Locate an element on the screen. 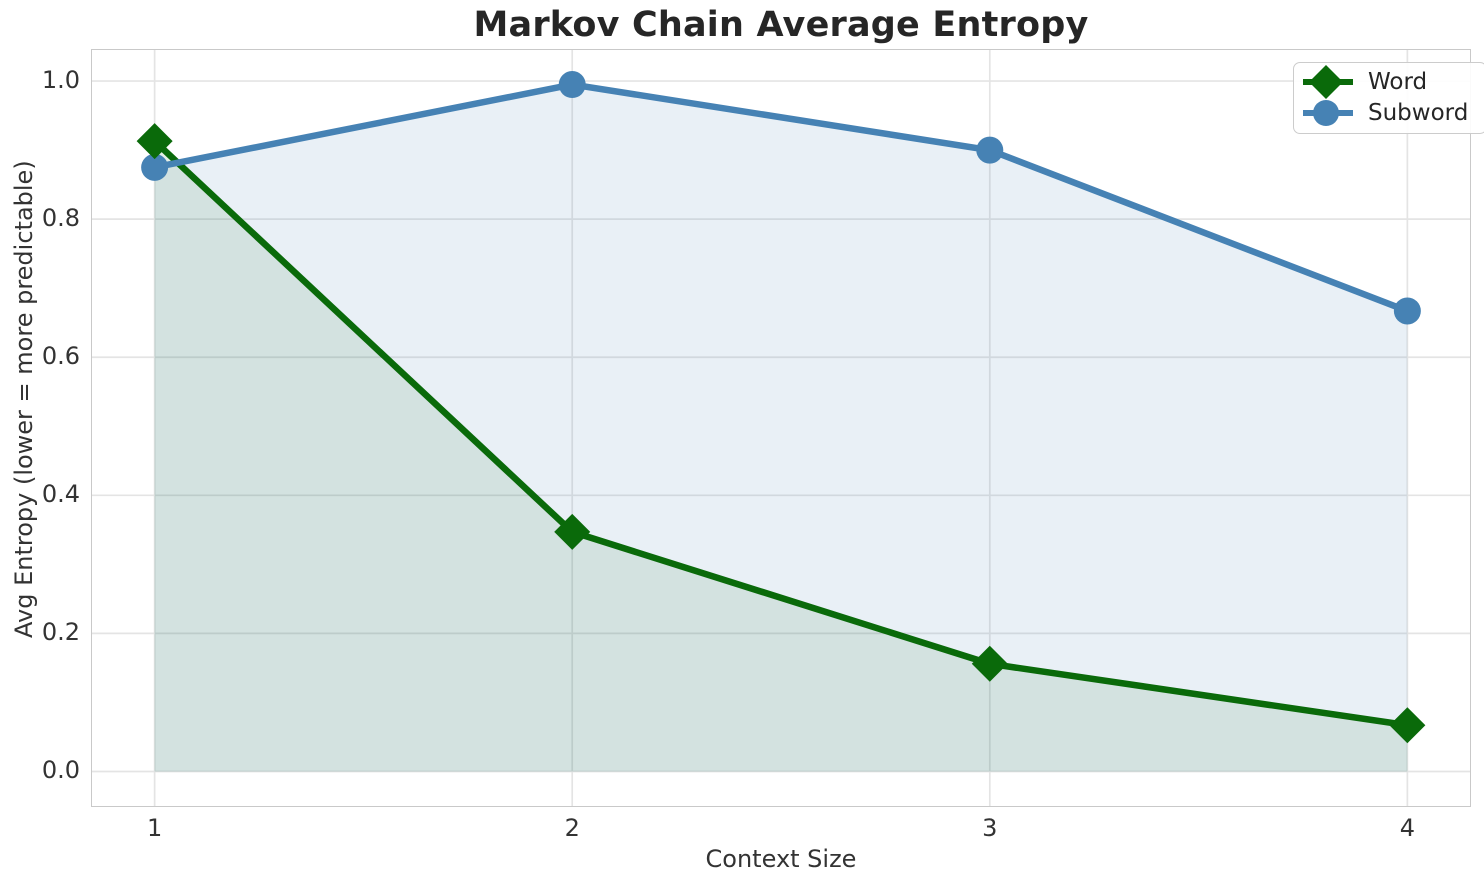  legend-item-subword: Subword is located at coordinates (1385, 112).